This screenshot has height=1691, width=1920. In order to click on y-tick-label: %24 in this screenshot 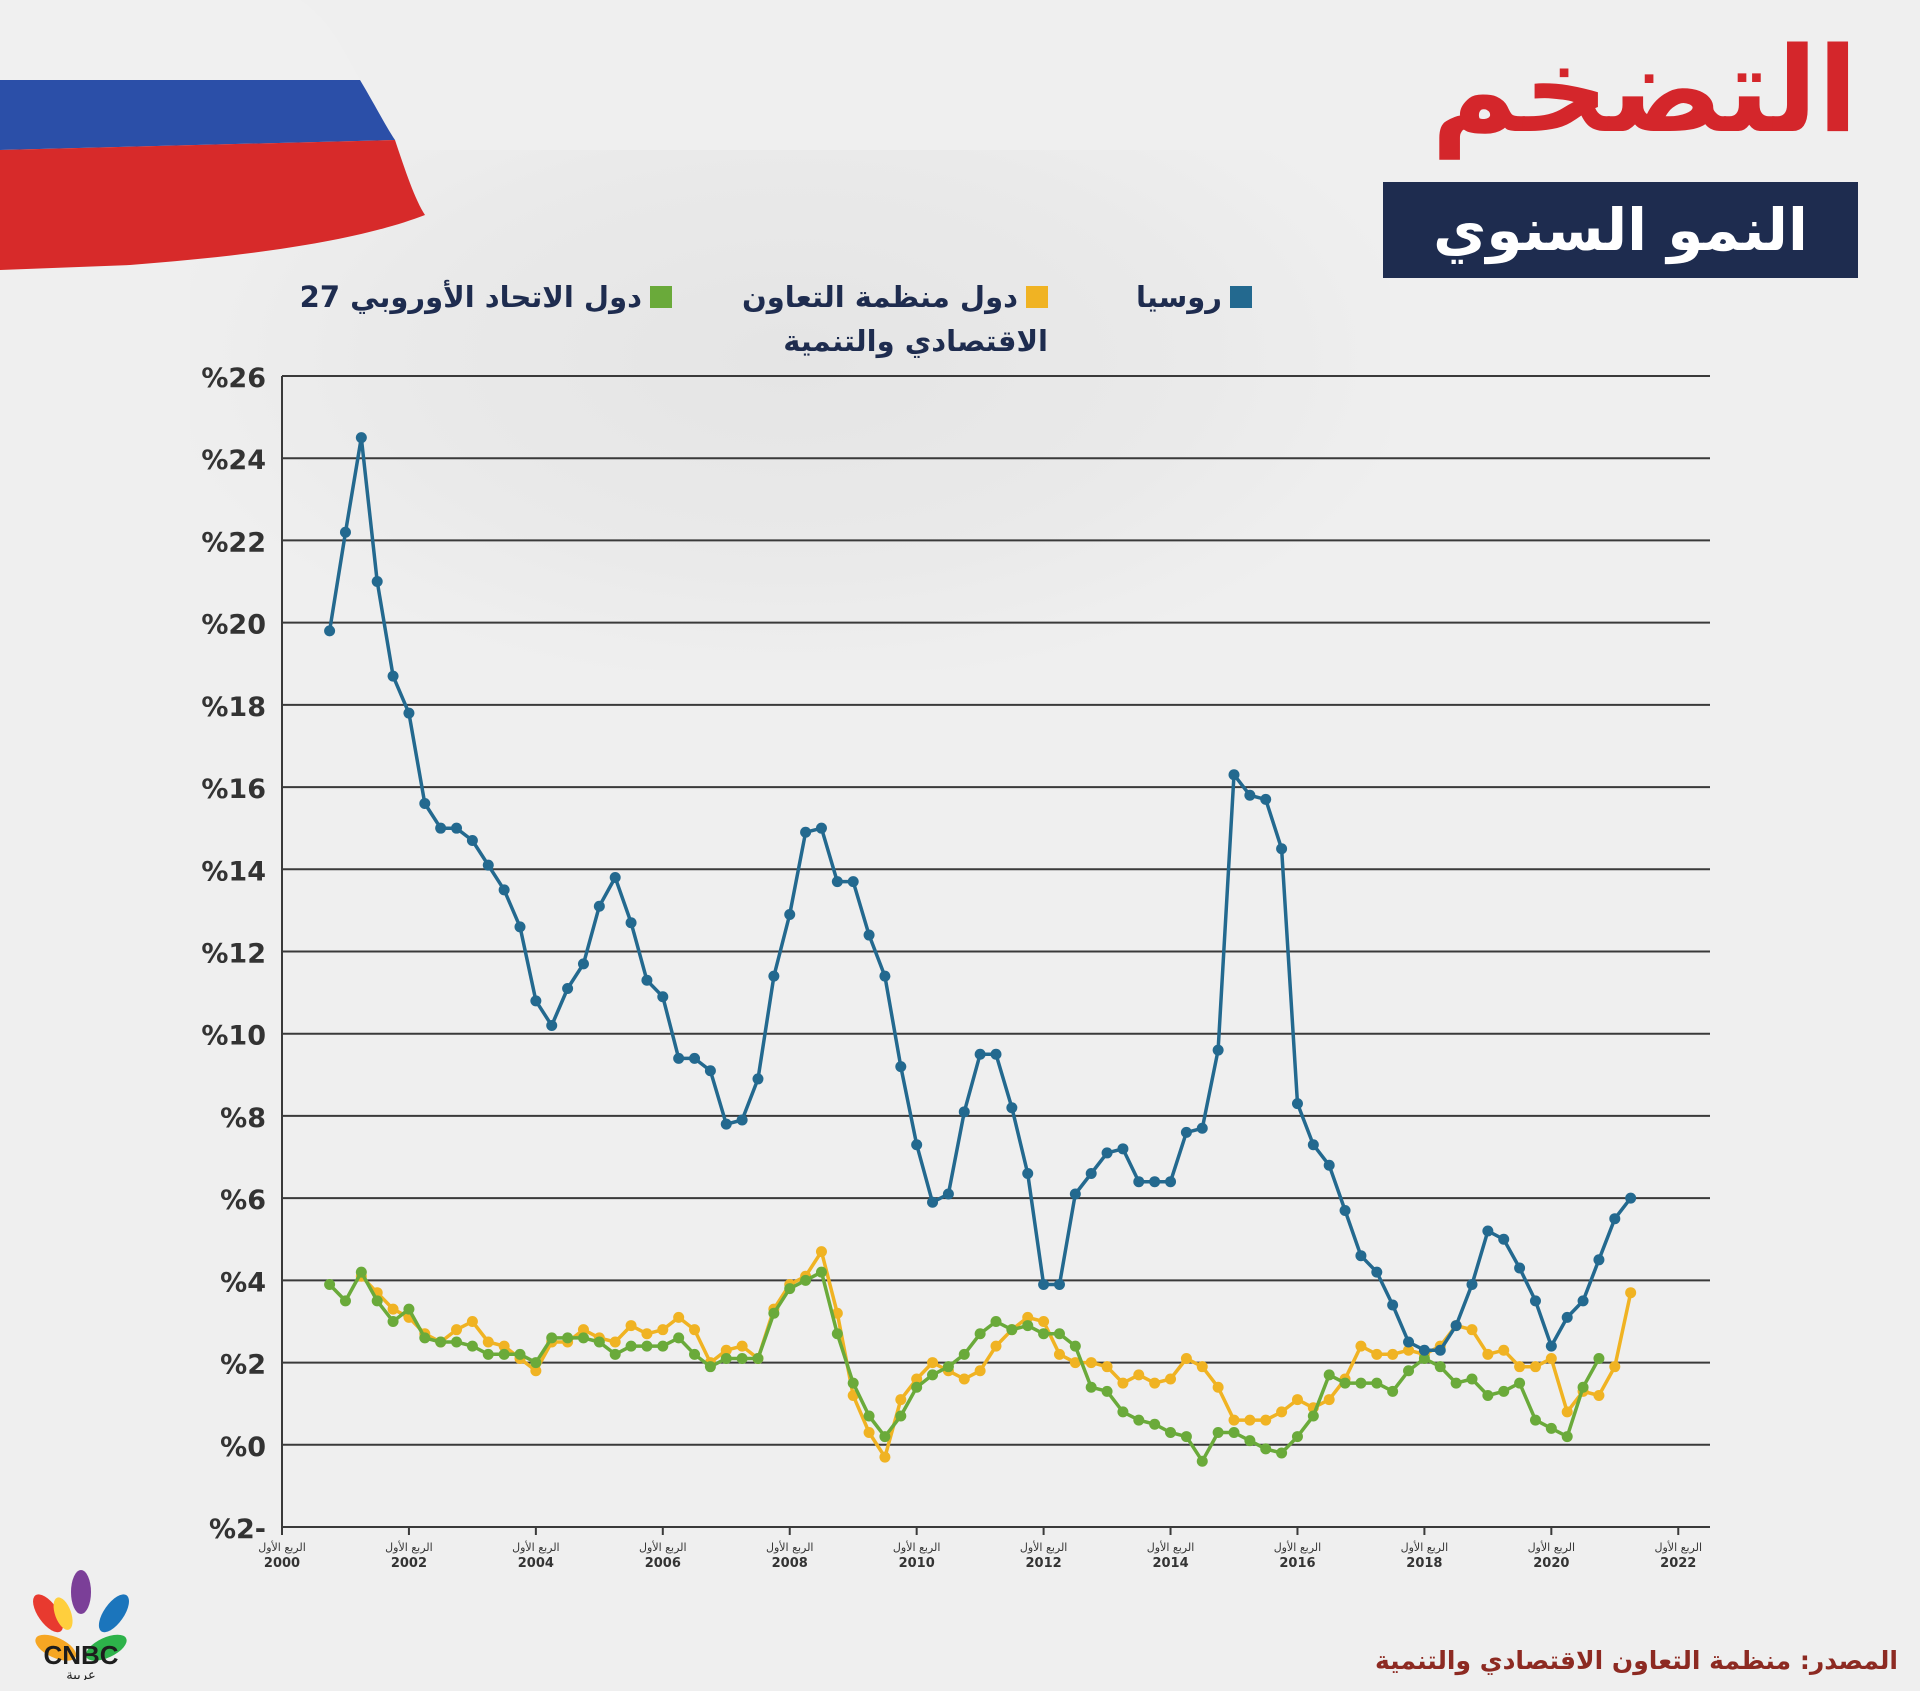, I will do `click(233, 460)`.